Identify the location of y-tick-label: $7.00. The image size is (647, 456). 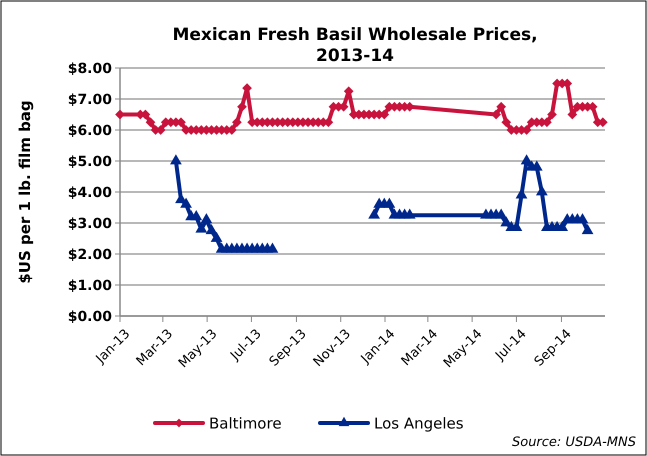
(90, 100).